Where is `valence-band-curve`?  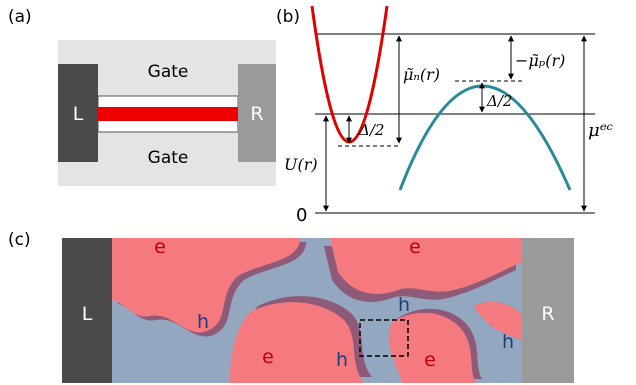
valence-band-curve is located at coordinates (485, 137).